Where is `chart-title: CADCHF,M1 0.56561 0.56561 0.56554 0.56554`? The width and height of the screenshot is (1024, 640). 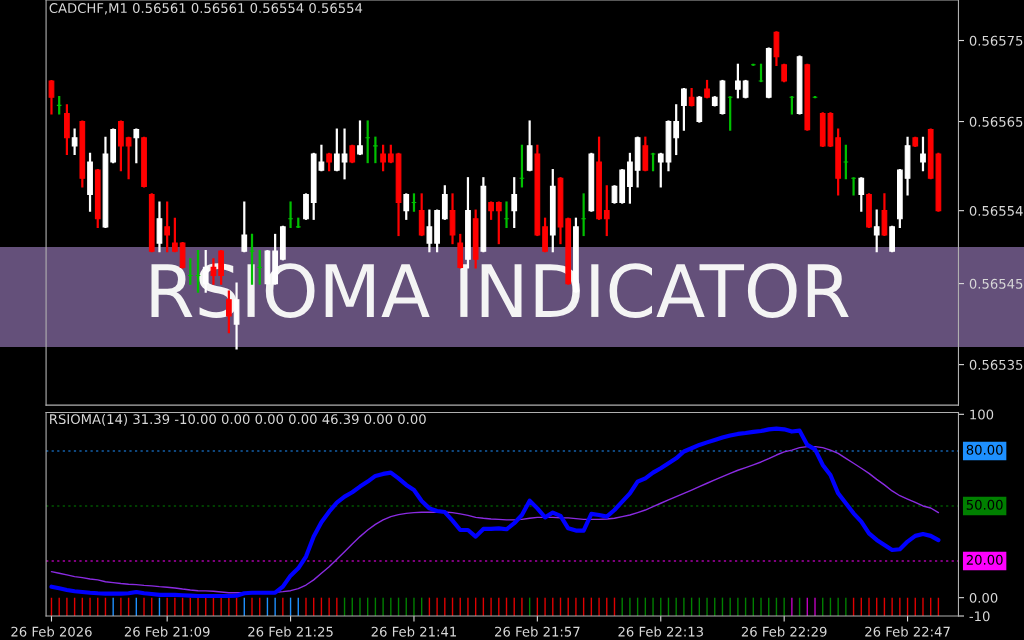 chart-title: CADCHF,M1 0.56561 0.56561 0.56554 0.56554 is located at coordinates (206, 9).